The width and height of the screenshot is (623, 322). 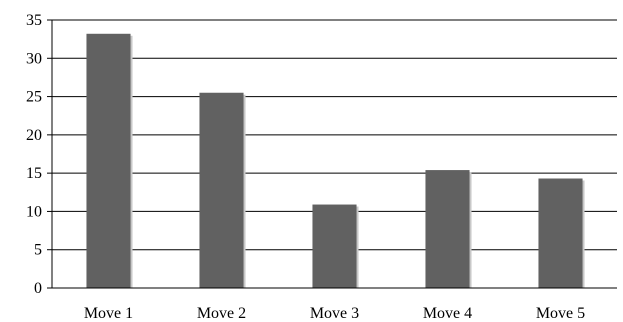 What do you see at coordinates (39, 154) in the screenshot?
I see `y-tick-labels: 0 5 10 15 20 25 30 35` at bounding box center [39, 154].